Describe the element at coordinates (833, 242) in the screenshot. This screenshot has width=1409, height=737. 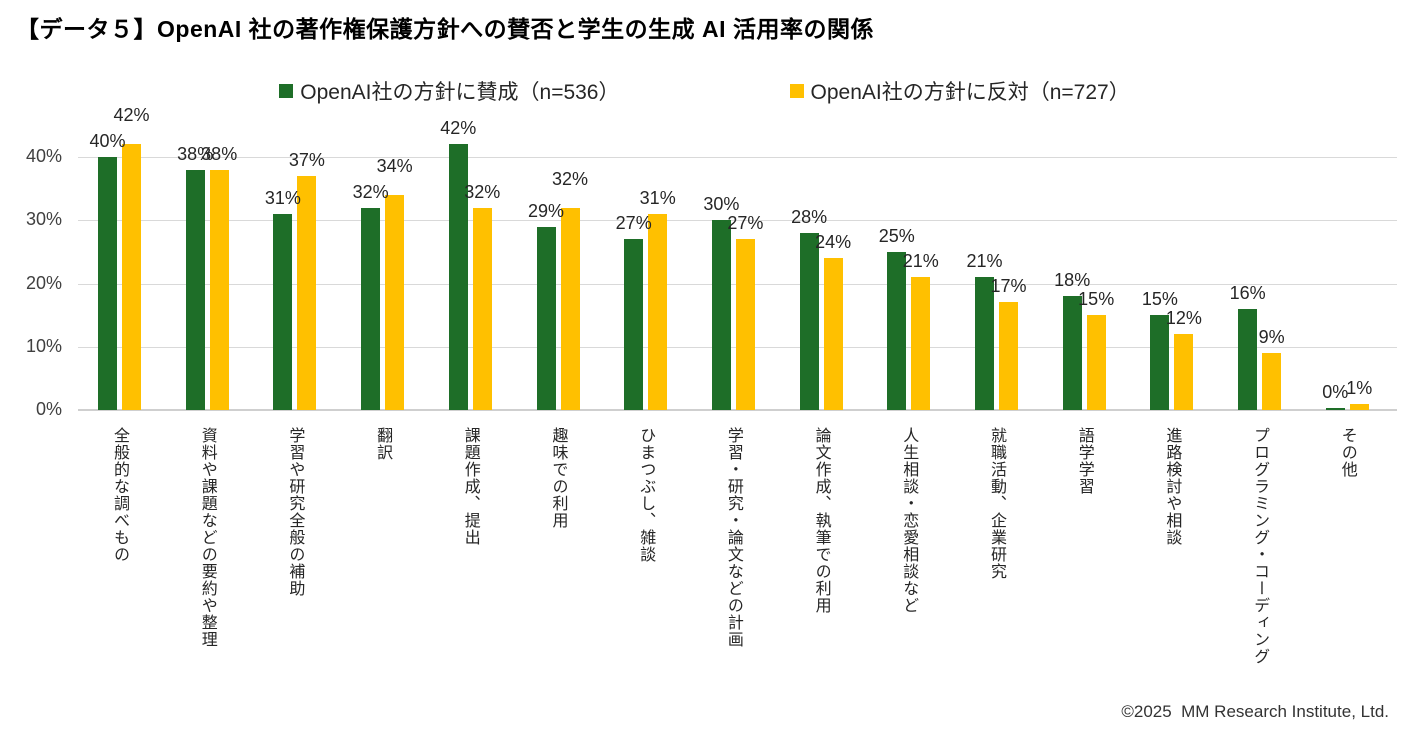
I see `value-label-oppose-8: 24%` at that location.